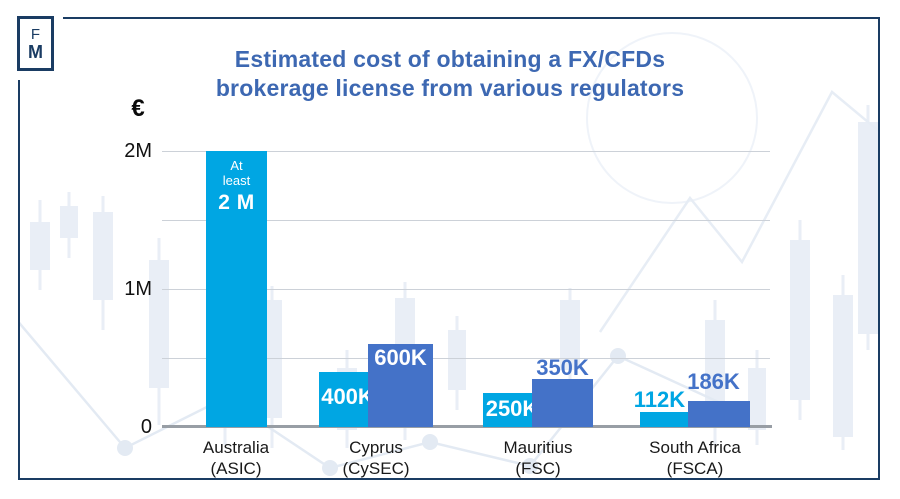  What do you see at coordinates (466, 151) in the screenshot?
I see `gridline-2m` at bounding box center [466, 151].